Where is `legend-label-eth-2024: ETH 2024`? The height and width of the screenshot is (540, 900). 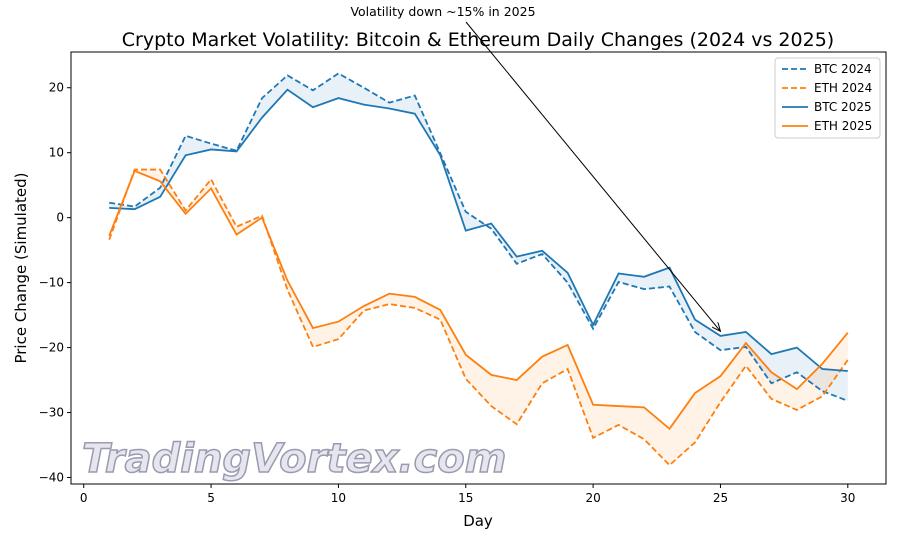 legend-label-eth-2024: ETH 2024 is located at coordinates (843, 88).